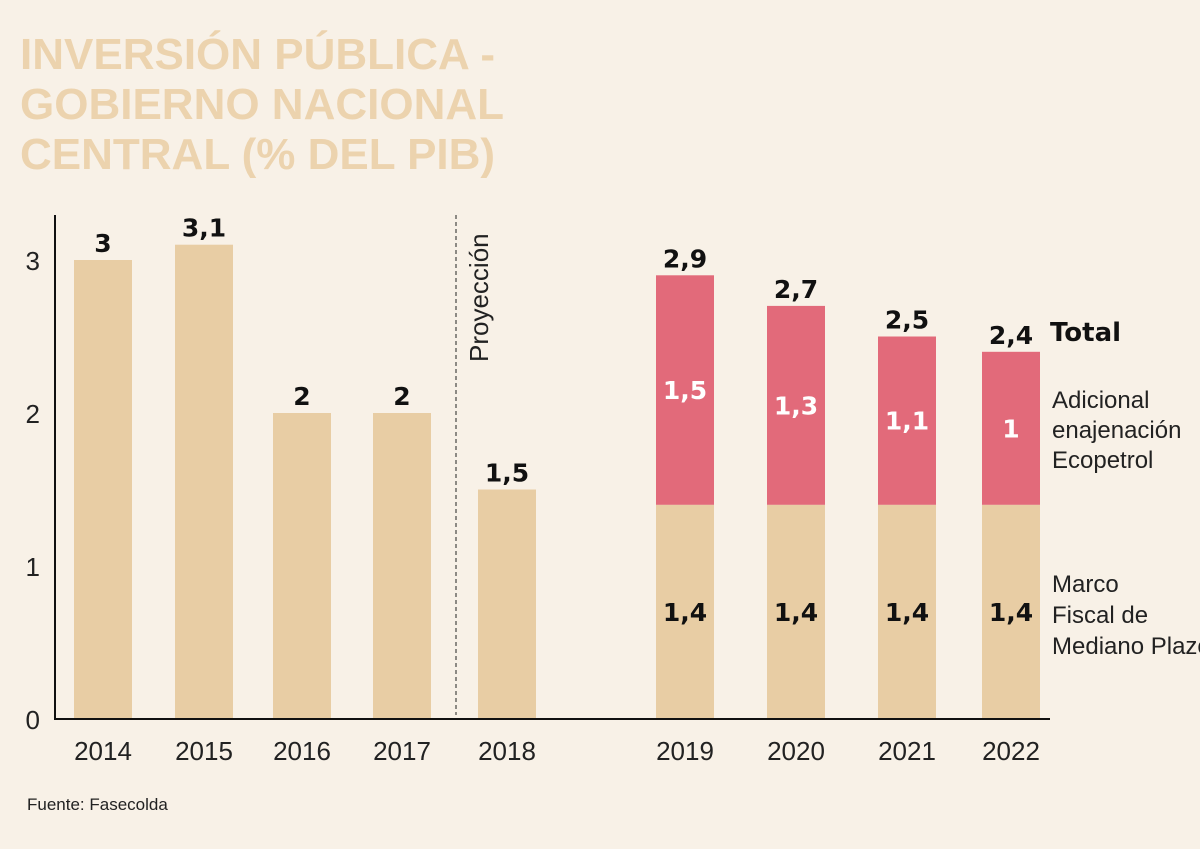 This screenshot has height=849, width=1200. Describe the element at coordinates (907, 320) in the screenshot. I see `total-label-2021: 2,5` at that location.